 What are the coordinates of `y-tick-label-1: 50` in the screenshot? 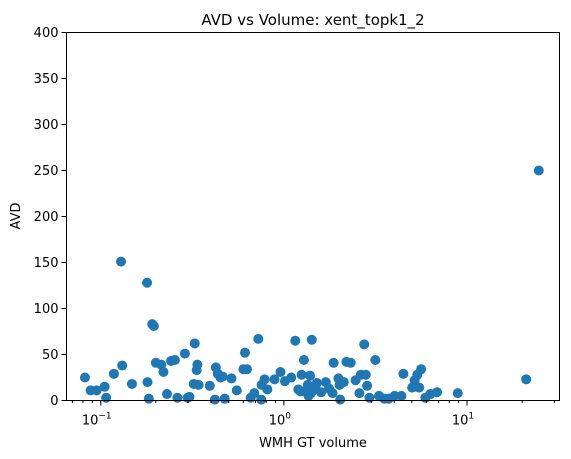 It's located at (50, 355).